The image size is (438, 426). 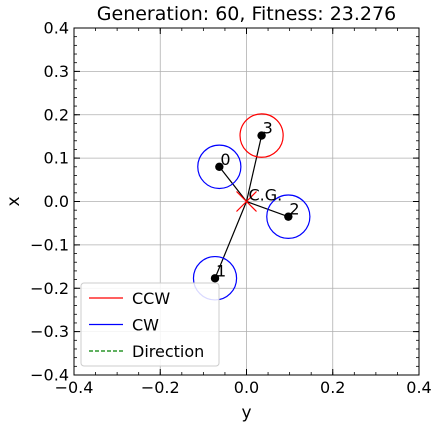 I want to click on y-tick-label: −0.4, so click(x=49, y=375).